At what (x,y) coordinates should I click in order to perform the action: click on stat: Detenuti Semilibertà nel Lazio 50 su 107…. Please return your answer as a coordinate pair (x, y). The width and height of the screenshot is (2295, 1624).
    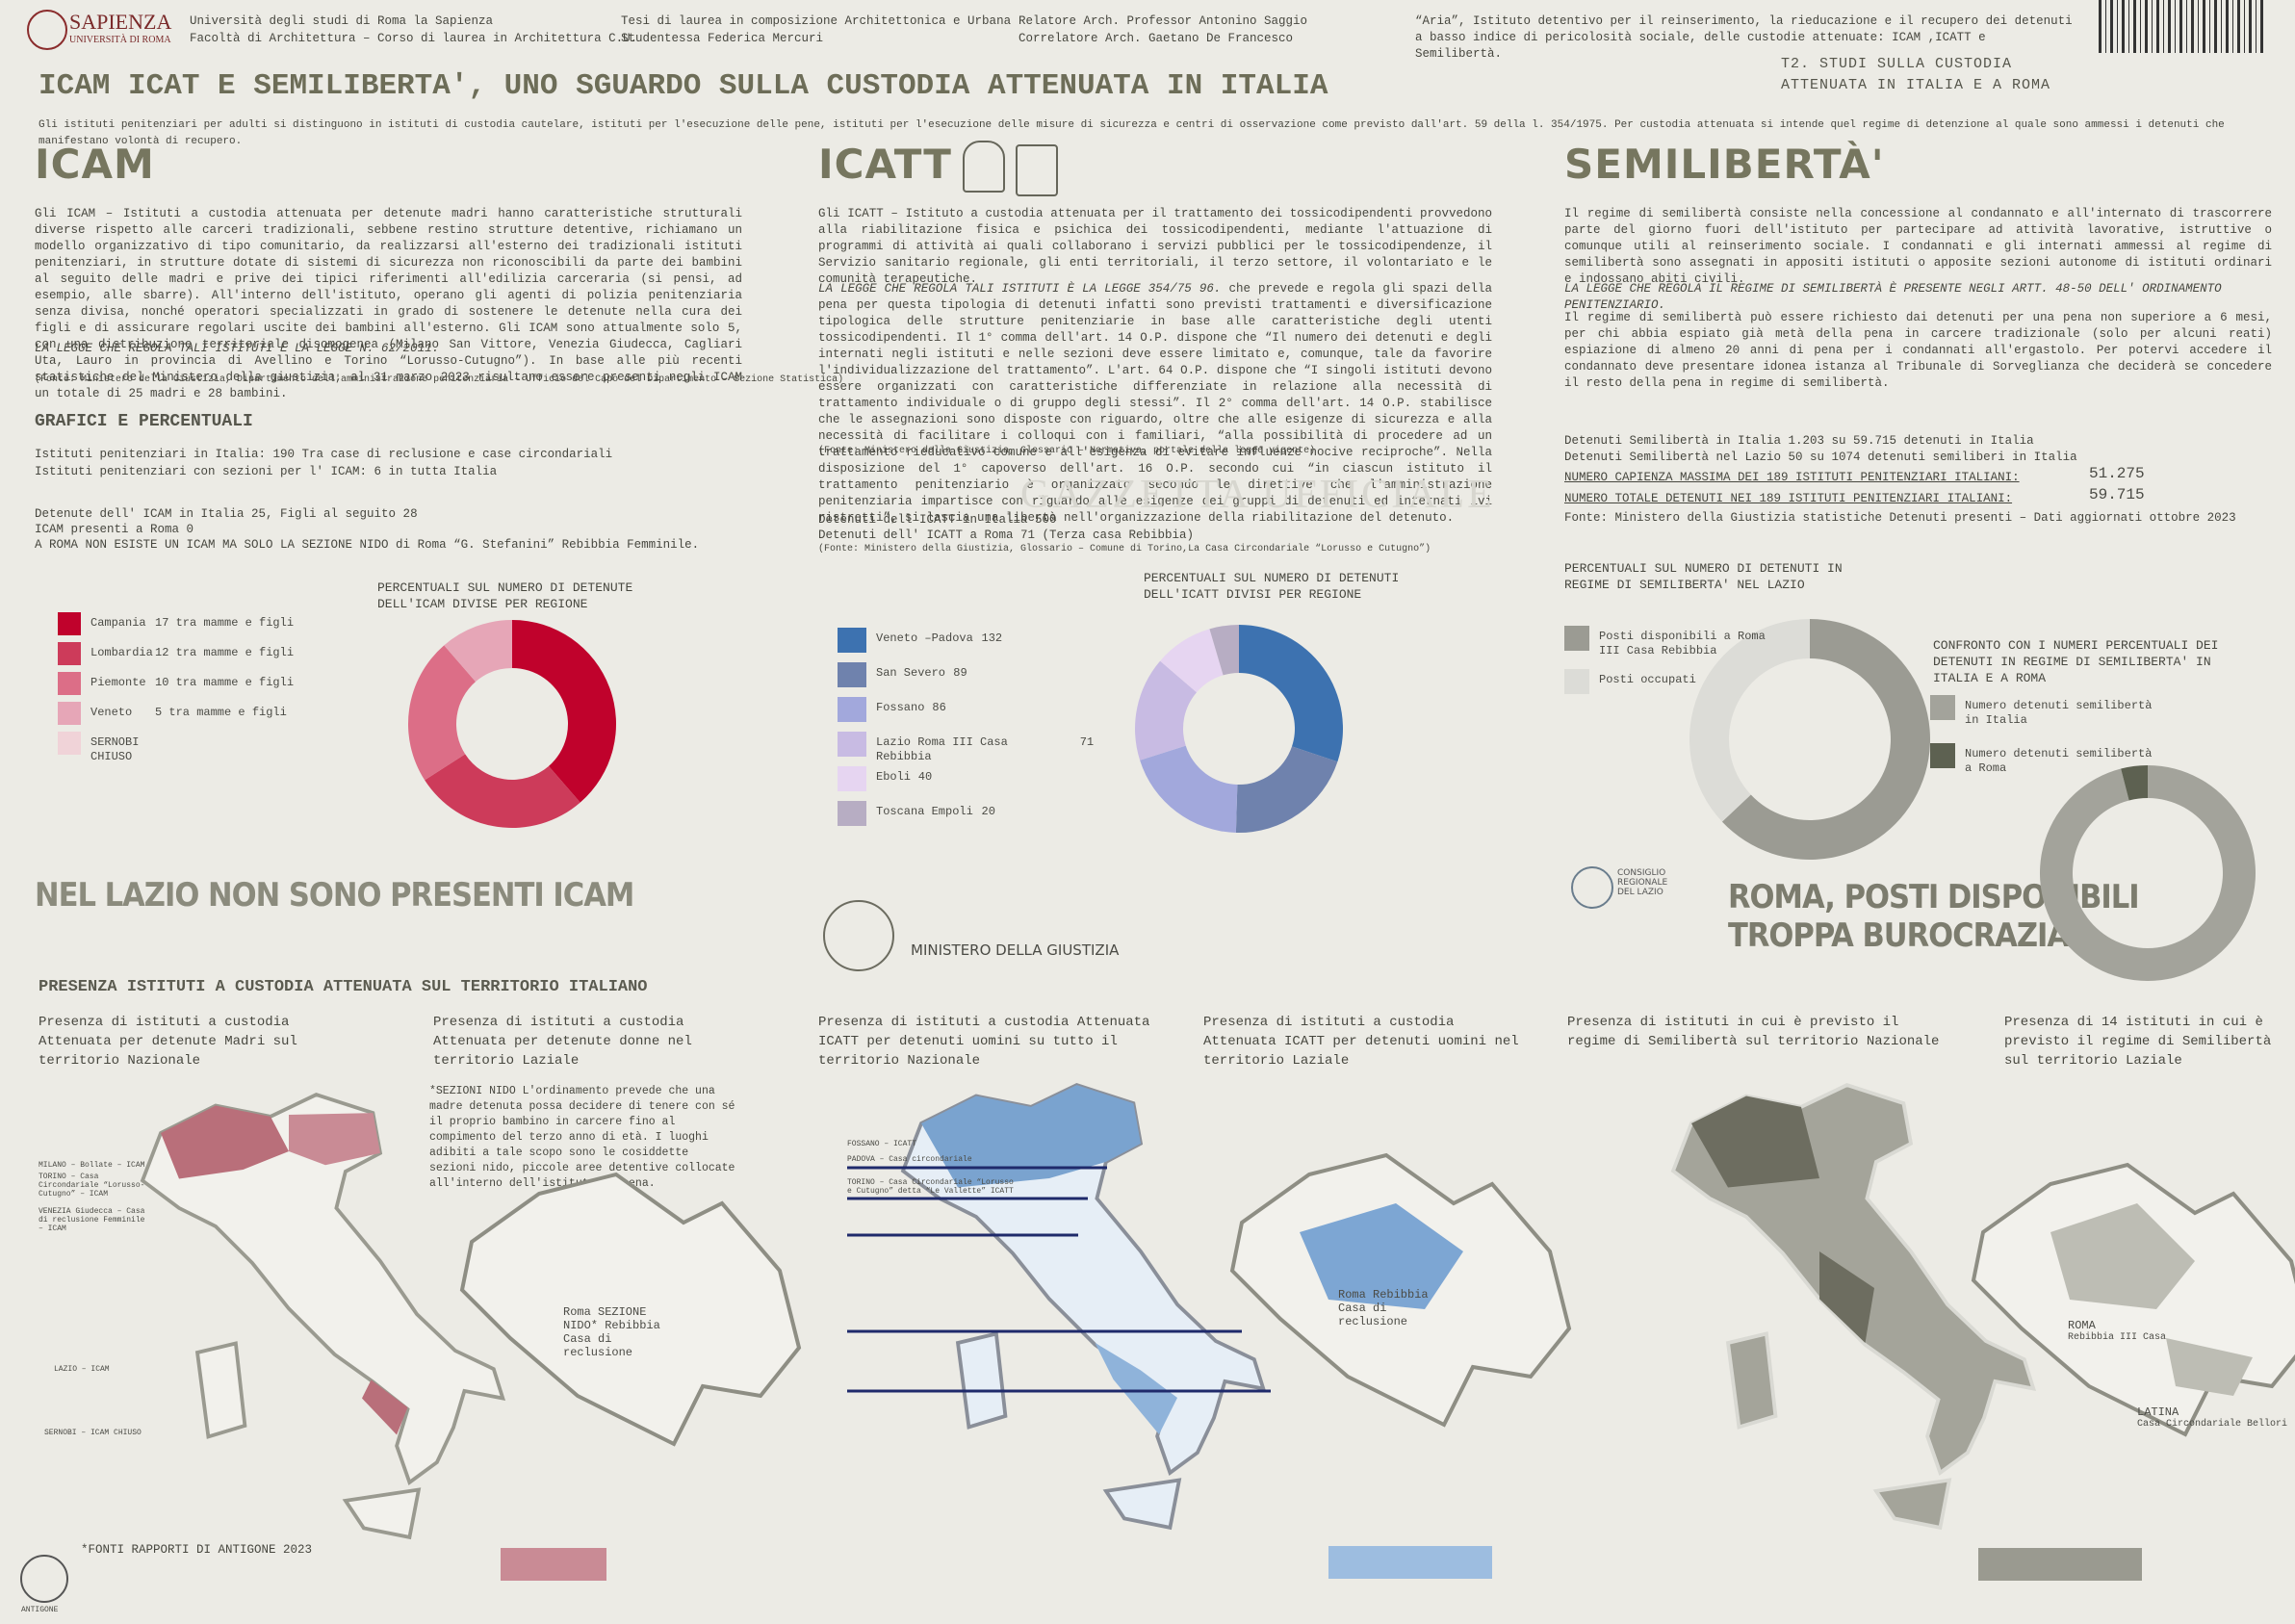
    Looking at the image, I should click on (1821, 457).